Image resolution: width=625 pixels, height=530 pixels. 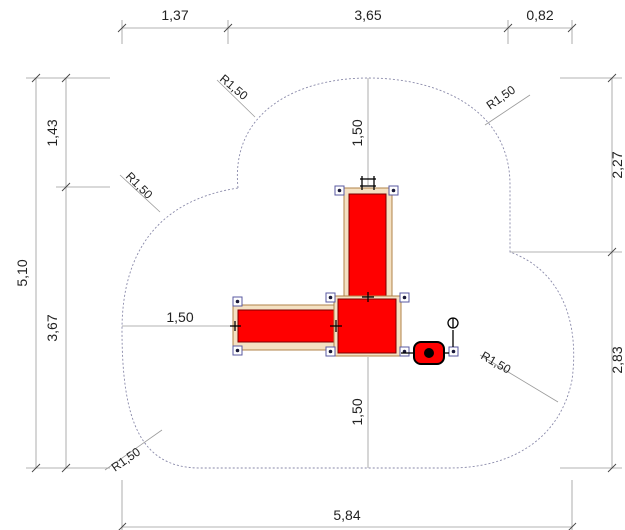 What do you see at coordinates (368, 183) in the screenshot?
I see `ladder-icon` at bounding box center [368, 183].